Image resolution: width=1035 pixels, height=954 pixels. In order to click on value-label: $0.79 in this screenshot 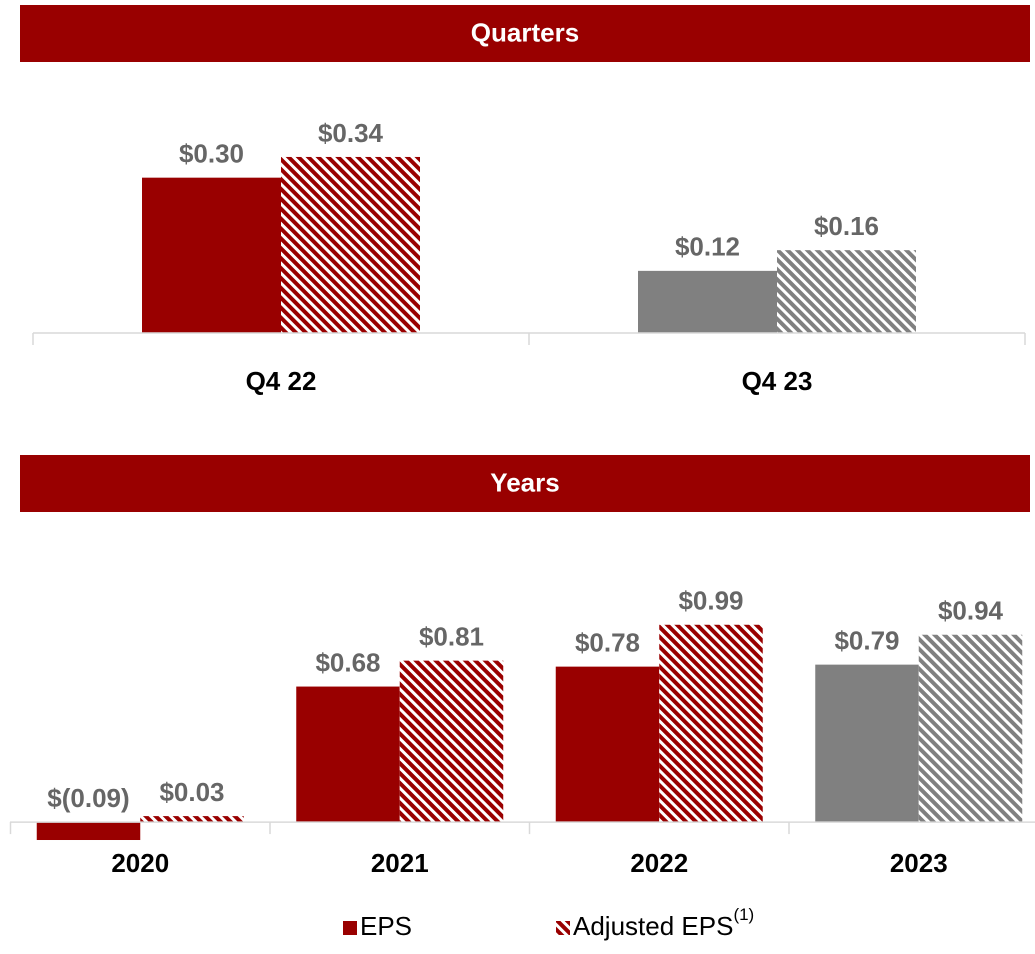, I will do `click(866, 641)`.